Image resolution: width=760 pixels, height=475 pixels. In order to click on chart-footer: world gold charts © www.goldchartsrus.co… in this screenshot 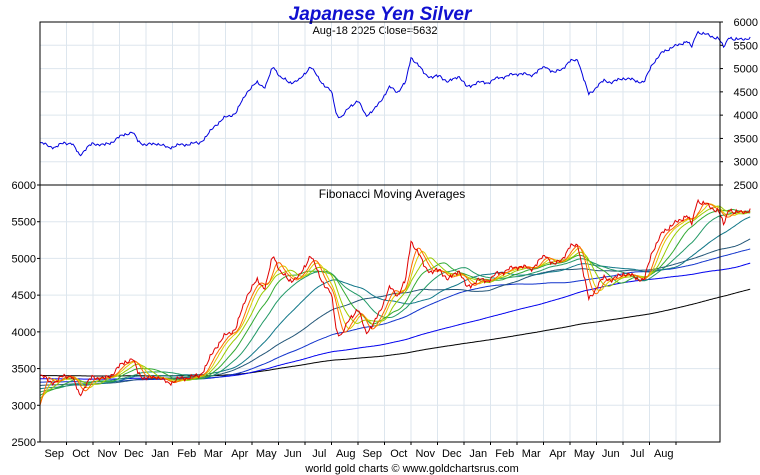, I will do `click(411, 469)`.